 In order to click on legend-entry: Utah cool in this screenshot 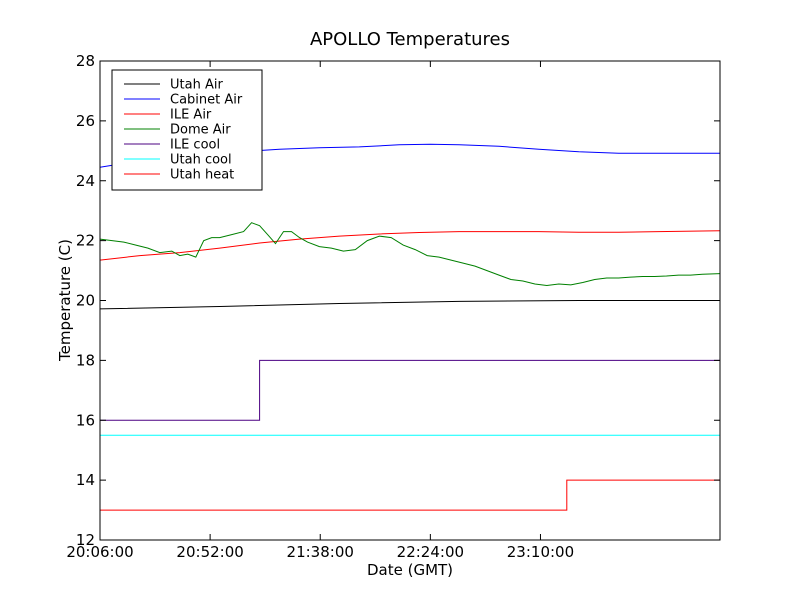, I will do `click(201, 160)`.